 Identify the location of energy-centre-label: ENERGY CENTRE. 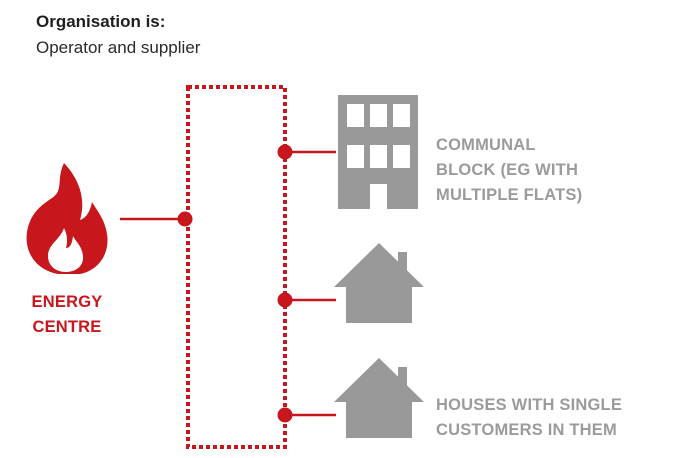
(67, 315).